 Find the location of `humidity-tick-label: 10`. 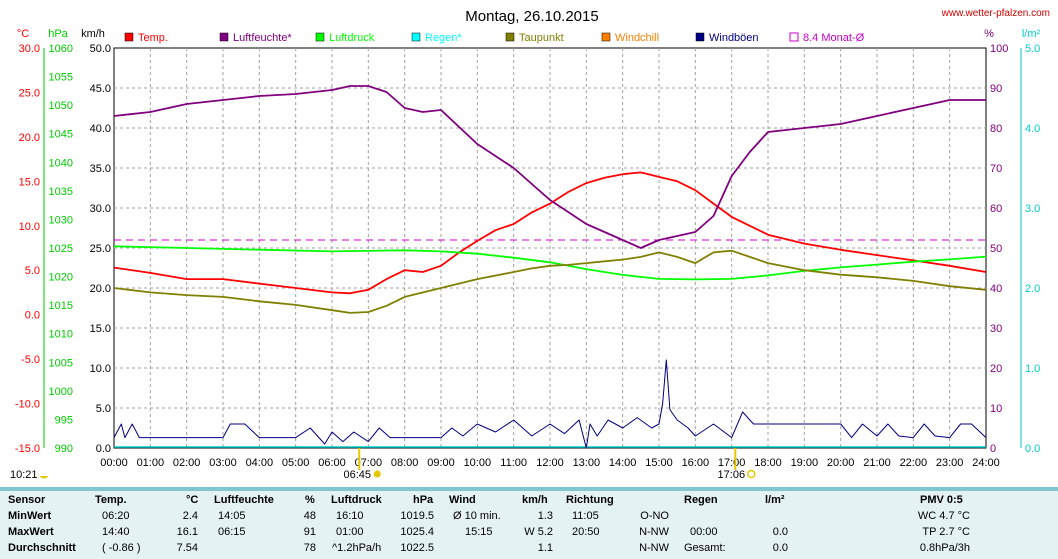

humidity-tick-label: 10 is located at coordinates (996, 409).